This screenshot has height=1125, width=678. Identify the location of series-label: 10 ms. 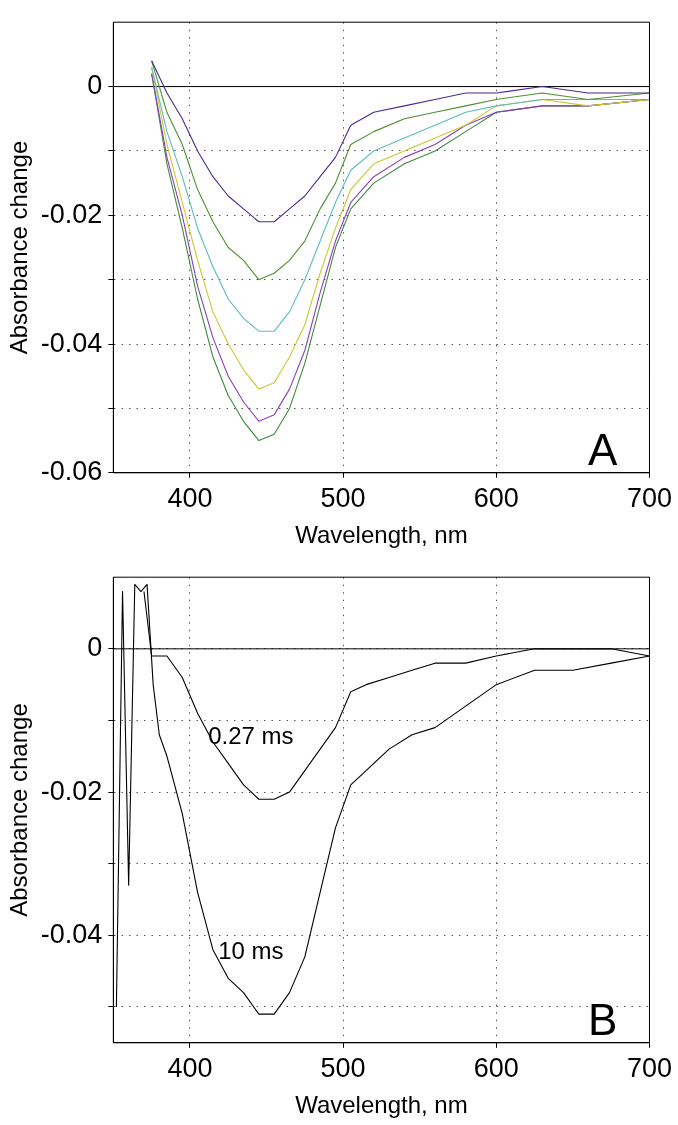
(251, 950).